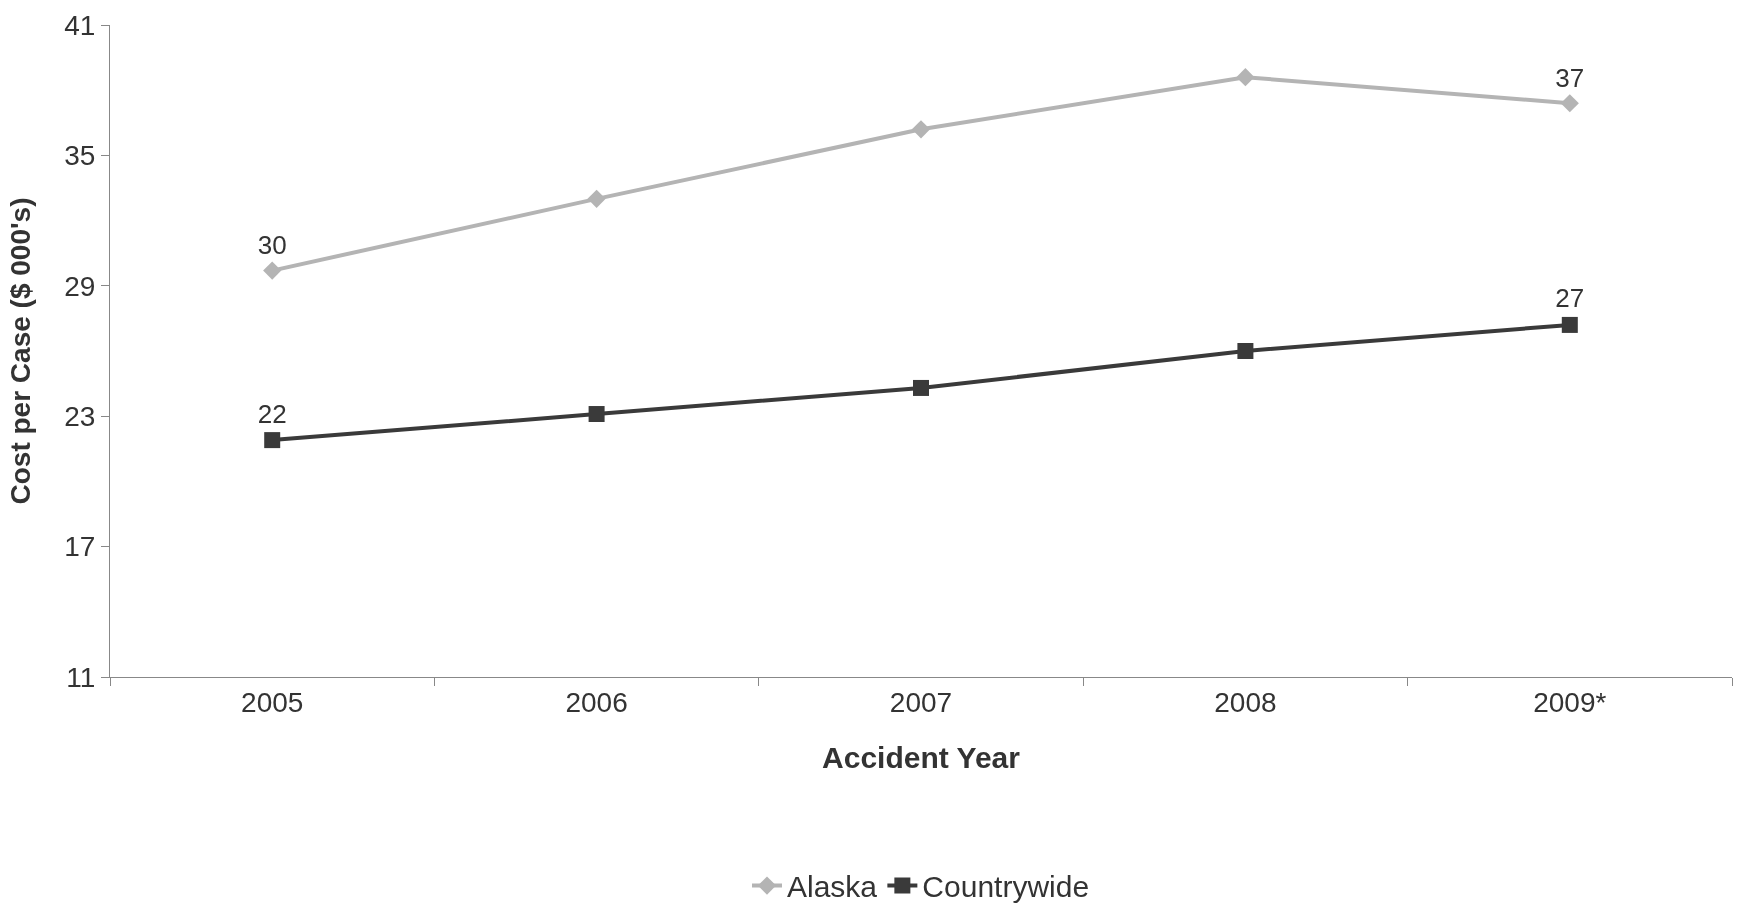 This screenshot has width=1742, height=922. Describe the element at coordinates (1006, 887) in the screenshot. I see `legend-label: Countrywide` at that location.